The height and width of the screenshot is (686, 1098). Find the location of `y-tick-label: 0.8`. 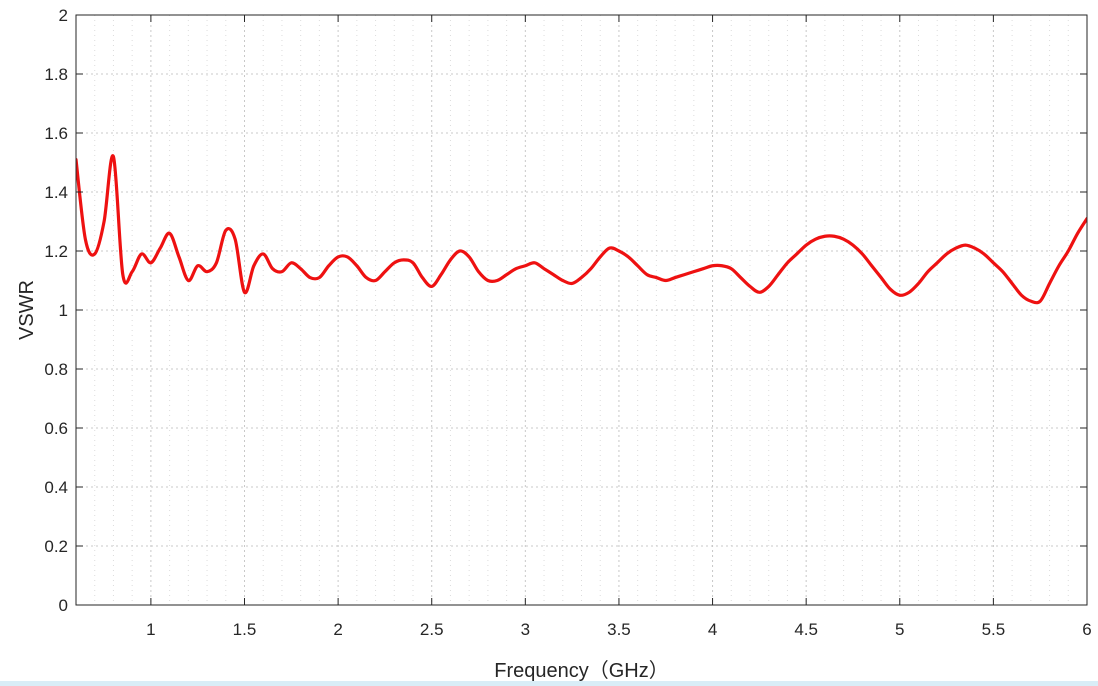

y-tick-label: 0.8 is located at coordinates (56, 369).